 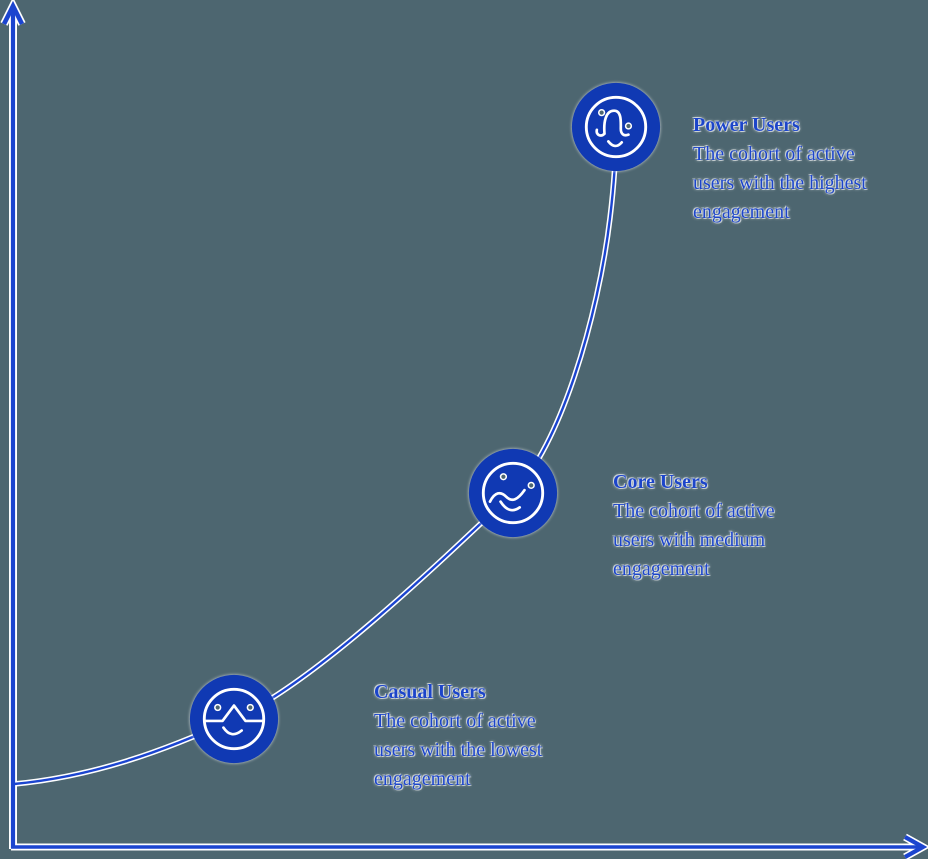 I want to click on casual-user-face-icon, so click(x=234, y=719).